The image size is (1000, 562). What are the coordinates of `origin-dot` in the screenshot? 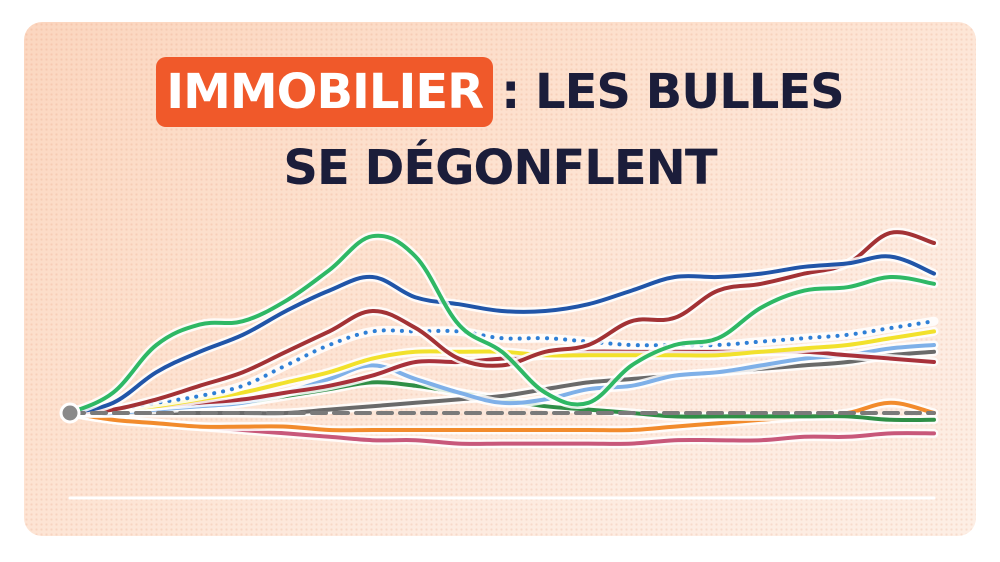 It's located at (70, 413).